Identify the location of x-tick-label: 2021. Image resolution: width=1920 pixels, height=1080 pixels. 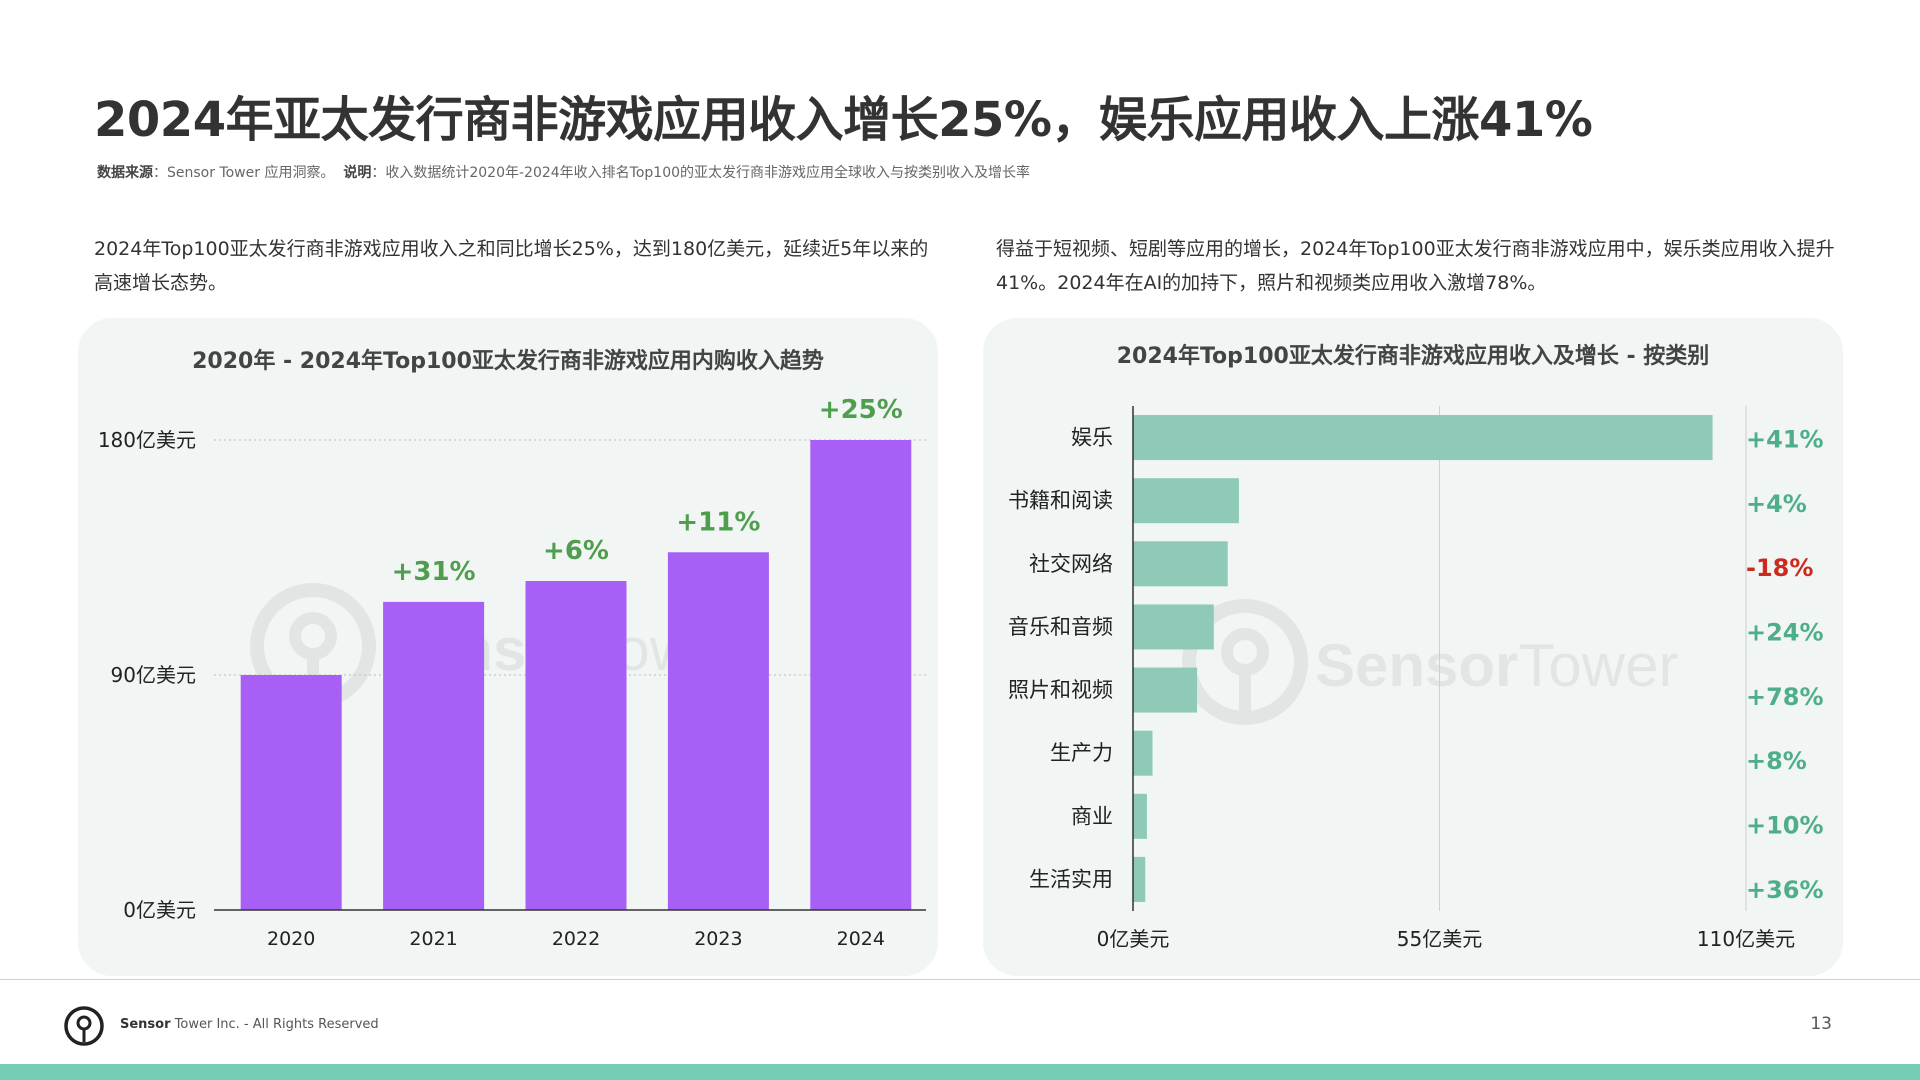
(433, 939).